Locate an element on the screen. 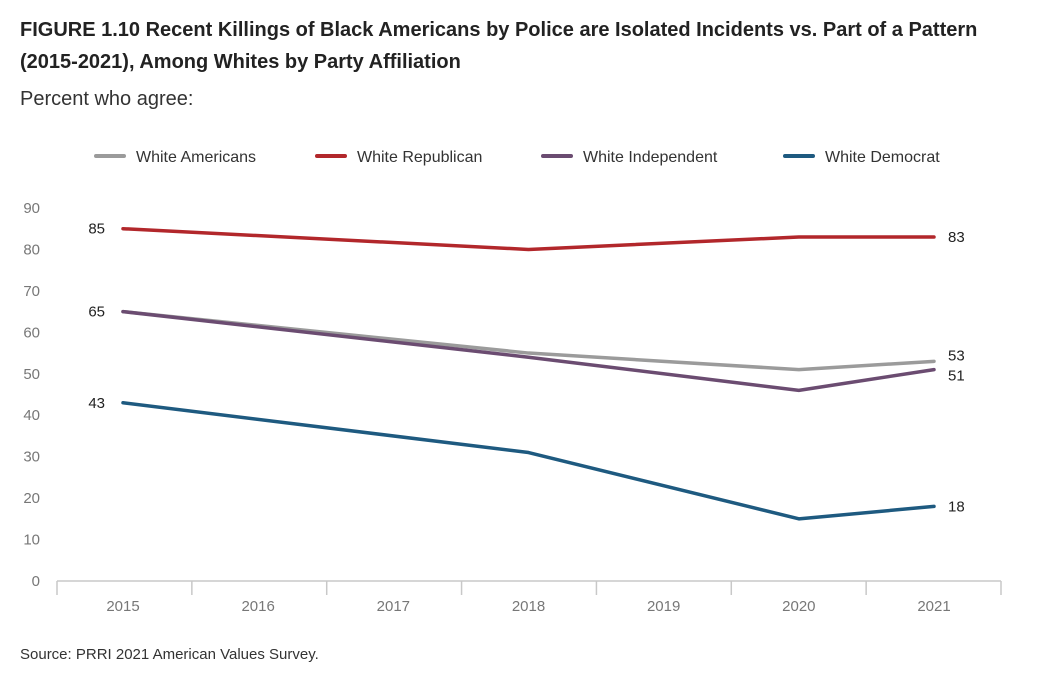  legend-label: White Americans is located at coordinates (196, 157).